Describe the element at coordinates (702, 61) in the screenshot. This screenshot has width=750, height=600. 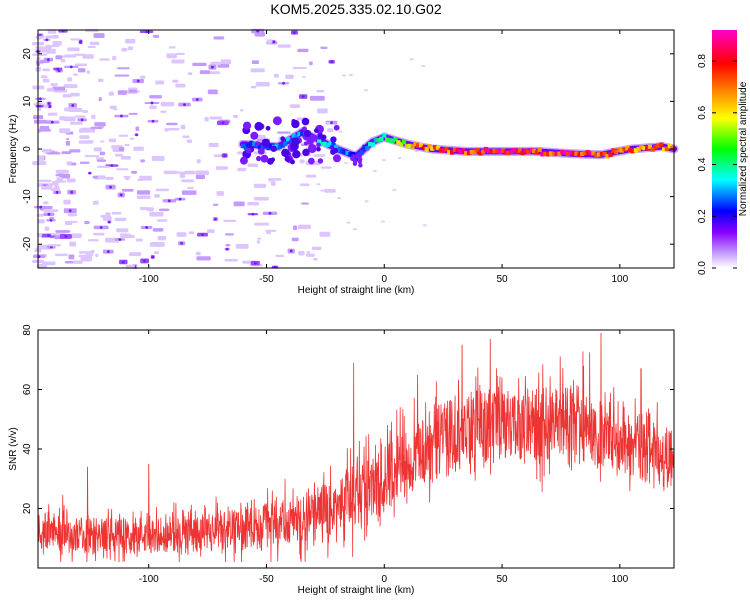
I see `colorbar-tick-label: 0.8` at that location.